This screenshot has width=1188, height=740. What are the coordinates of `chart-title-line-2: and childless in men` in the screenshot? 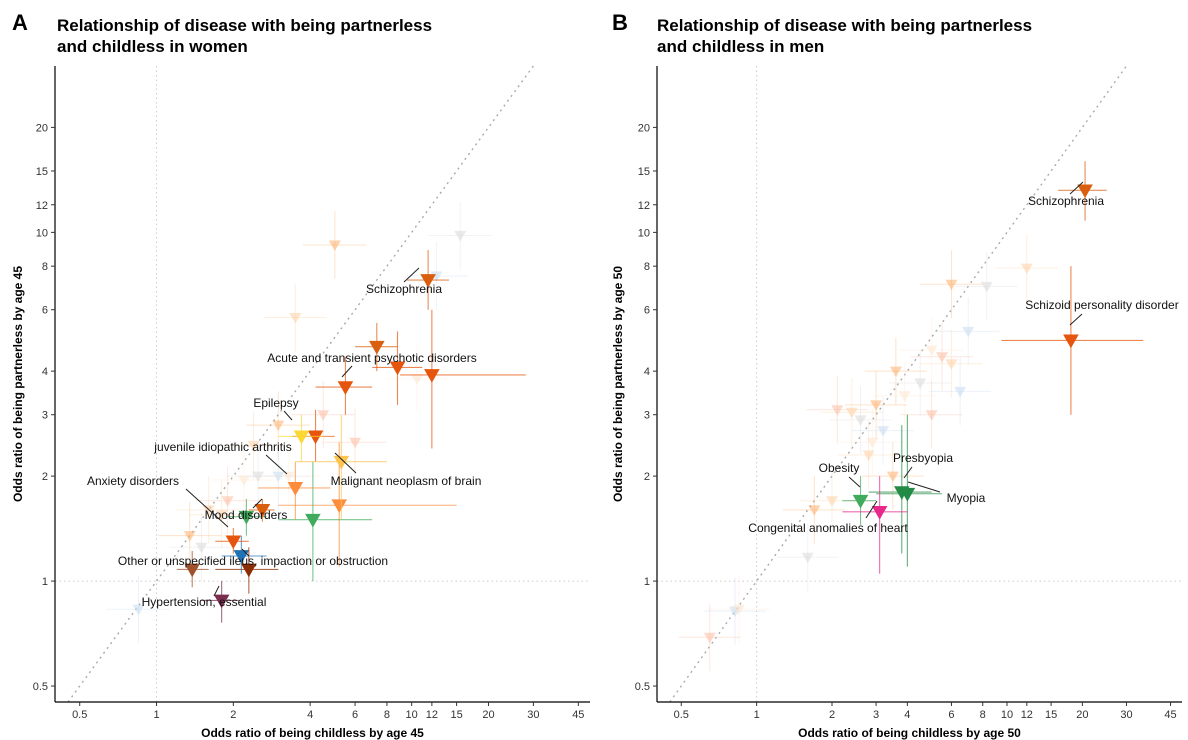 It's located at (740, 46).